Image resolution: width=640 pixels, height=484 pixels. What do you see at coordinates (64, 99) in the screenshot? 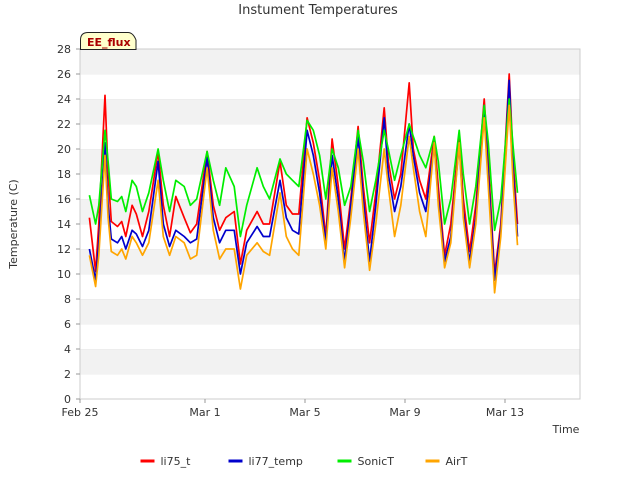
I see `y-tick-label: 24` at bounding box center [64, 99].